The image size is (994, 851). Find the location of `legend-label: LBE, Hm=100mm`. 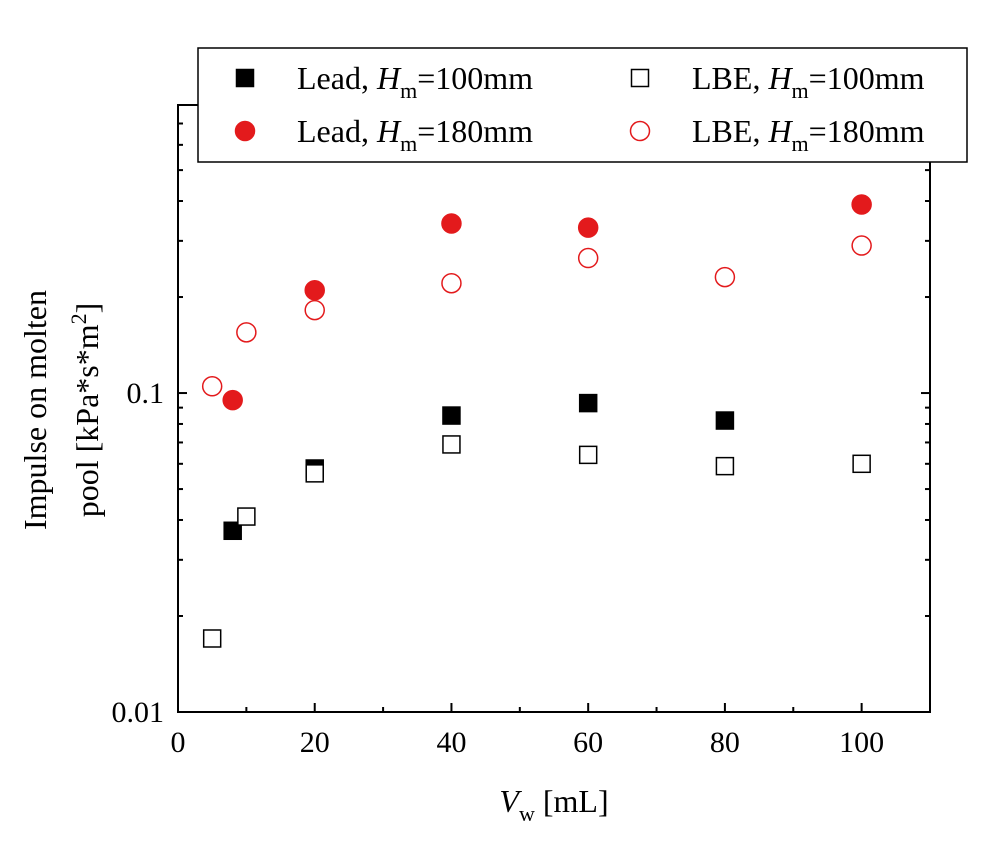

legend-label: LBE, Hm=100mm is located at coordinates (808, 81).